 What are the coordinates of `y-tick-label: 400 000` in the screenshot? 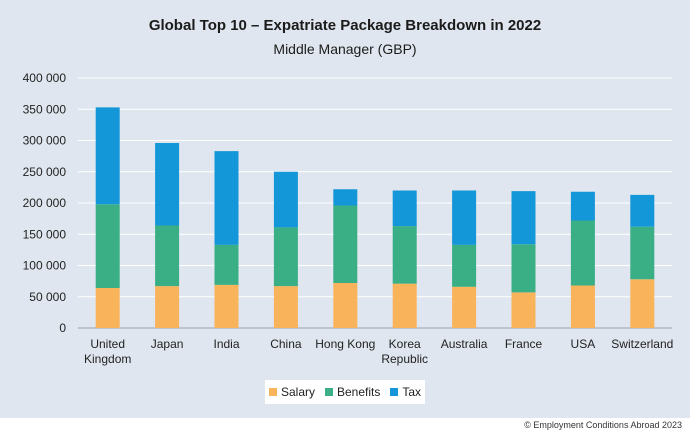 It's located at (45, 78).